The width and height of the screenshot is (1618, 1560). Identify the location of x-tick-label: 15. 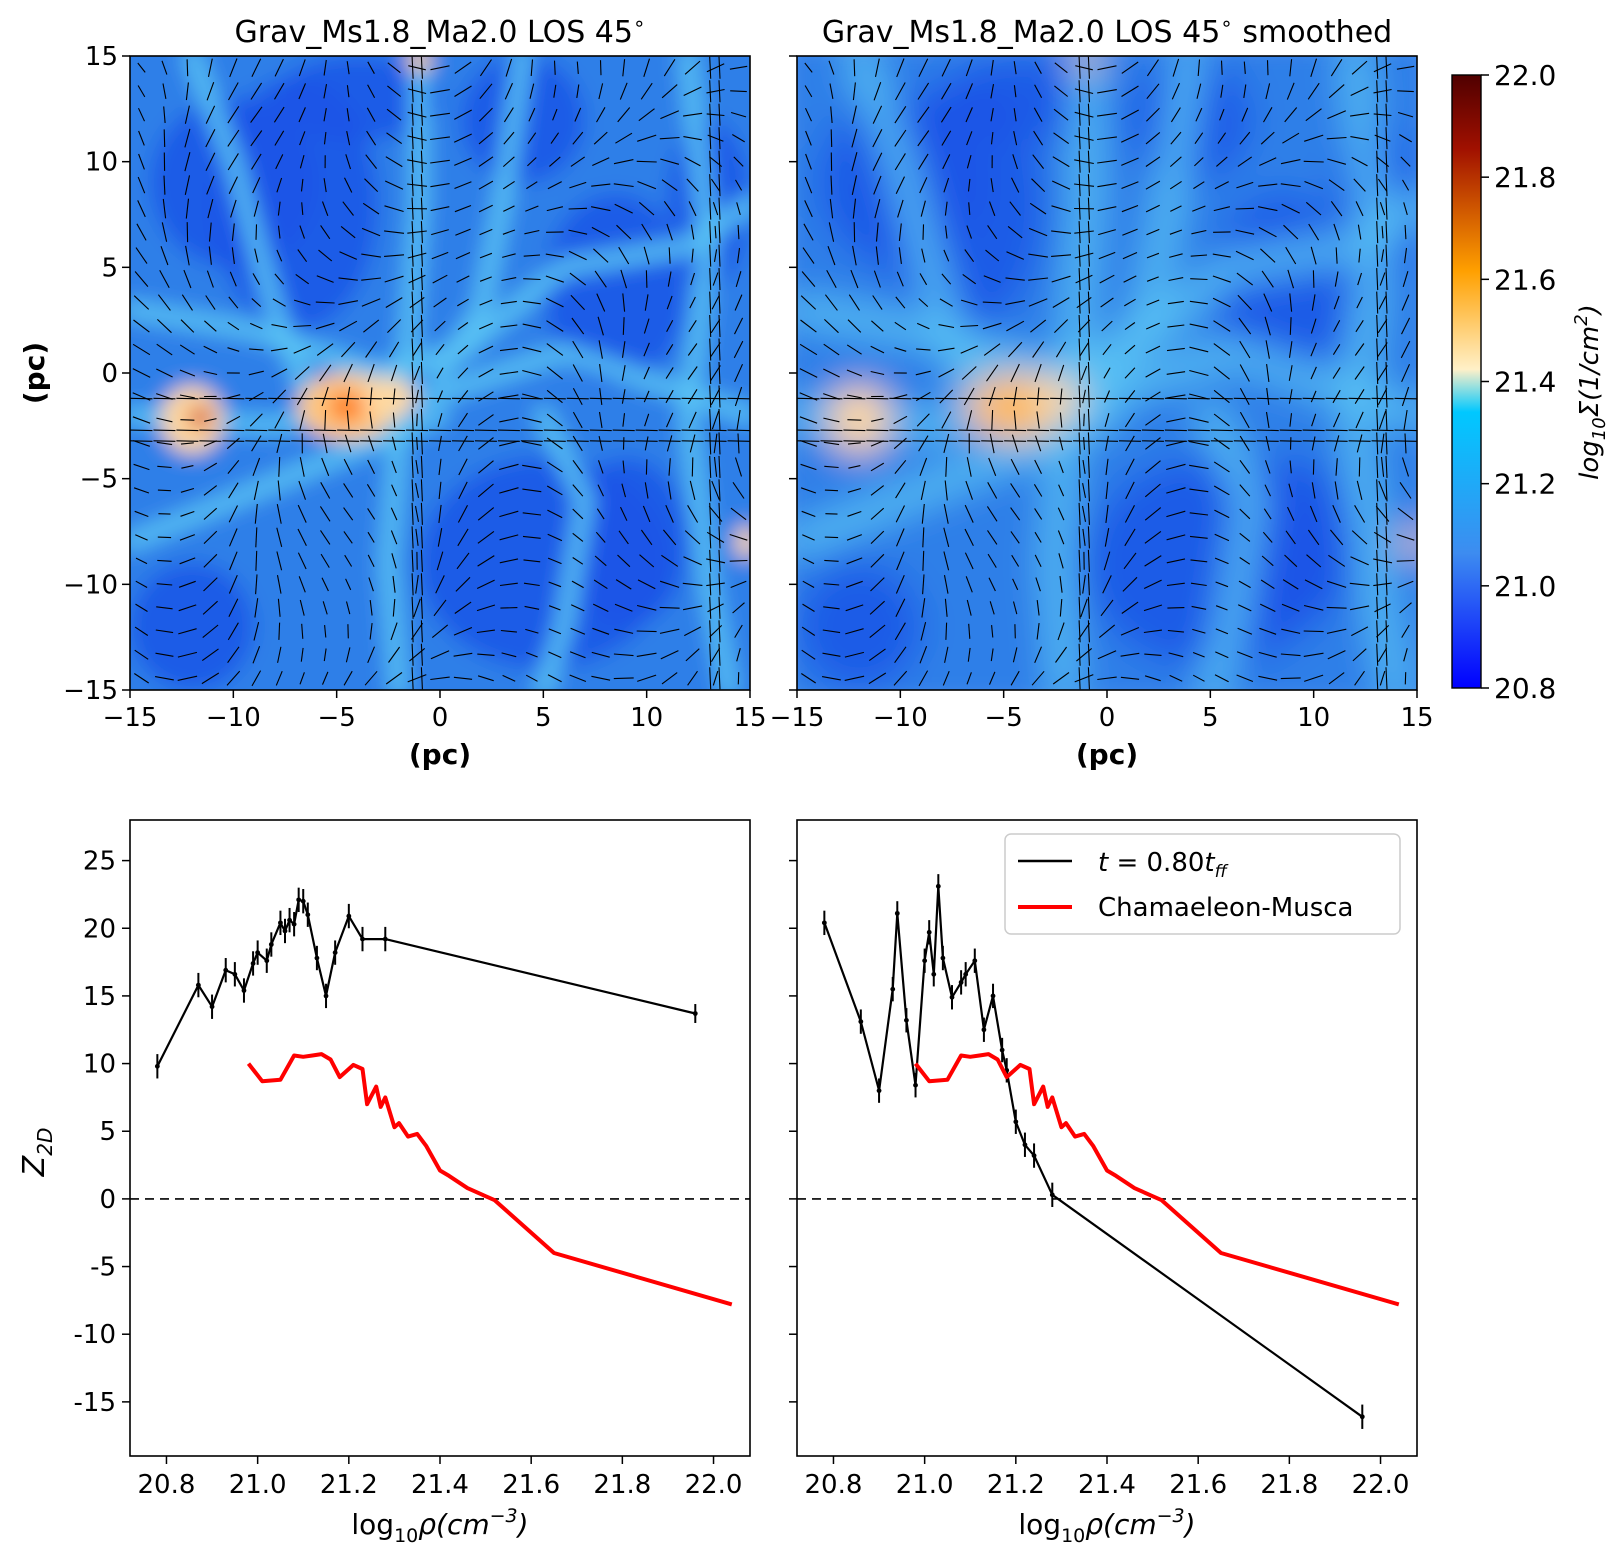
(1416, 718).